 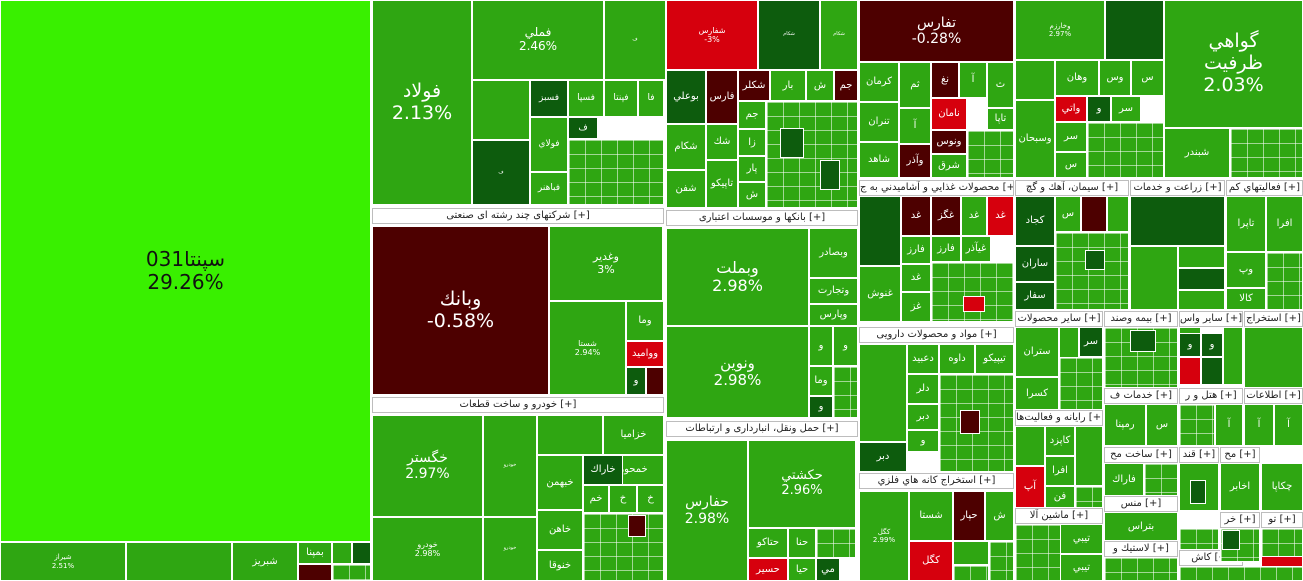 What do you see at coordinates (538, 40) in the screenshot?
I see `tile-fameli: فملي 2.46%` at bounding box center [538, 40].